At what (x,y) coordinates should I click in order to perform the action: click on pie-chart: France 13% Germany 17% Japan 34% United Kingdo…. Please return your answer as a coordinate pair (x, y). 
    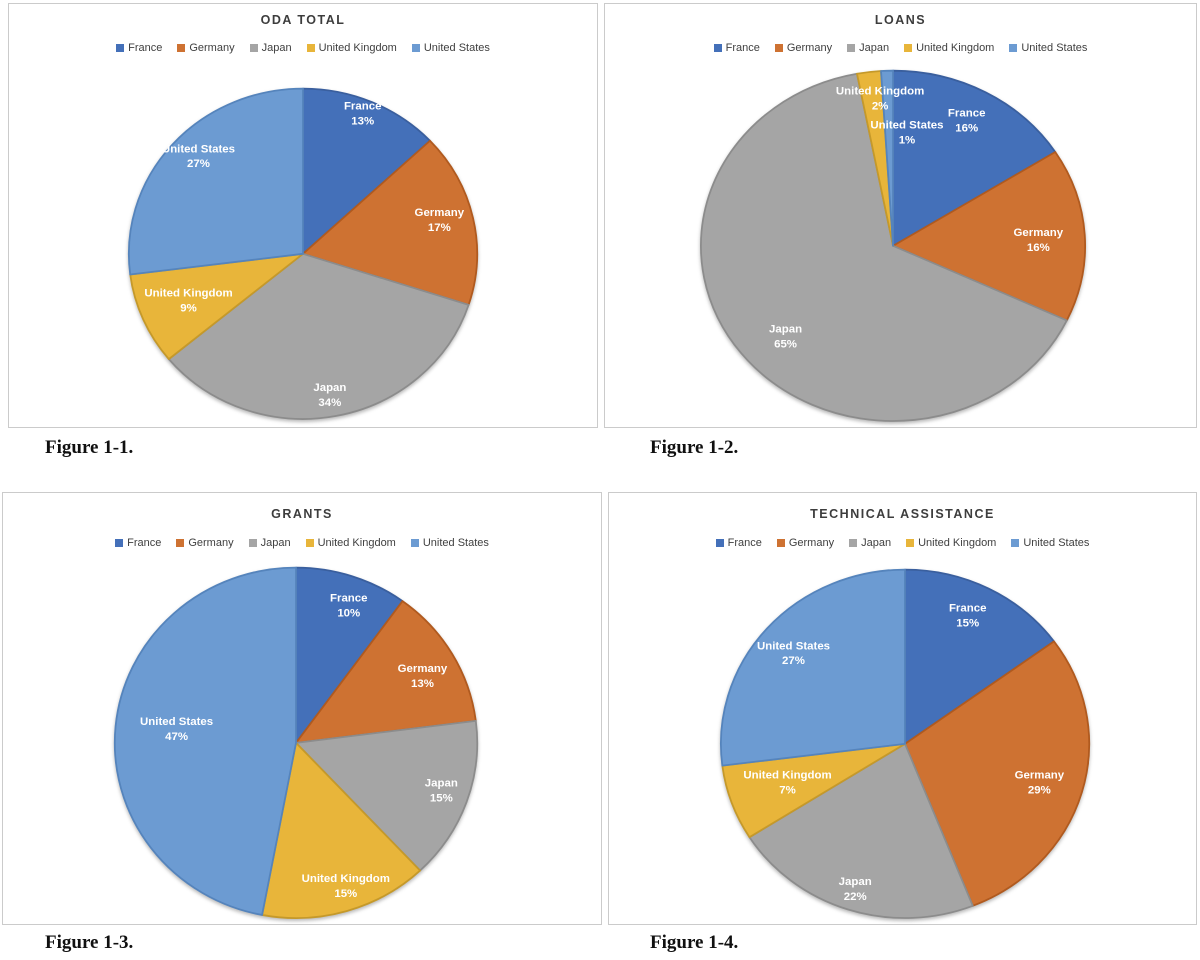
    Looking at the image, I should click on (303, 253).